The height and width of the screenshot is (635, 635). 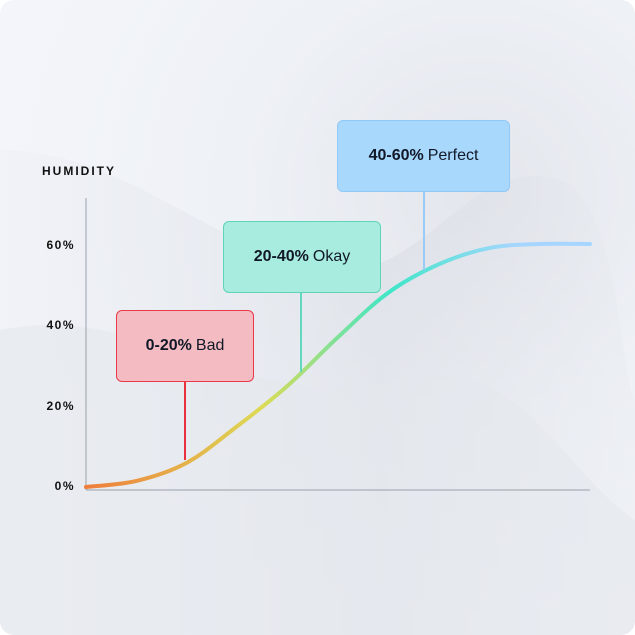 I want to click on annotation-range: 0-20%, so click(x=168, y=345).